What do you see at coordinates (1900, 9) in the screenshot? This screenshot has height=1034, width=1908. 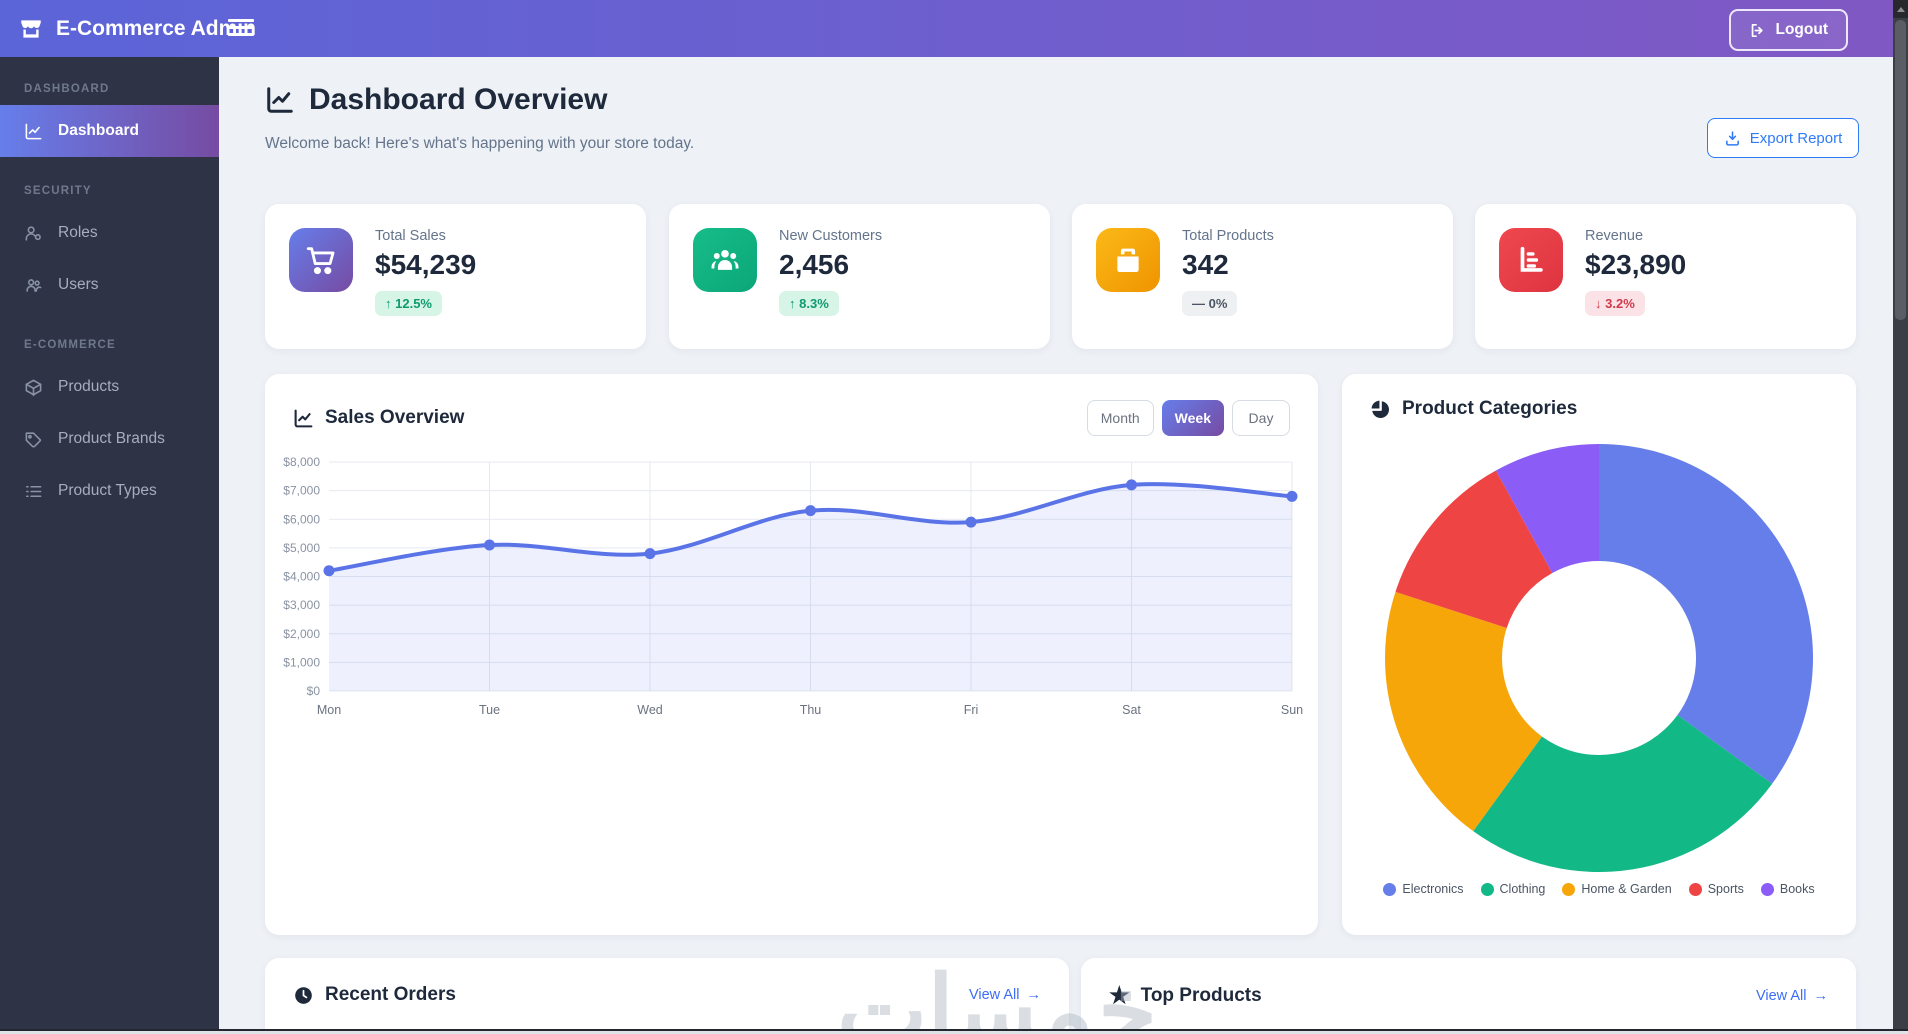 I see `scrollbar-up-arrow` at bounding box center [1900, 9].